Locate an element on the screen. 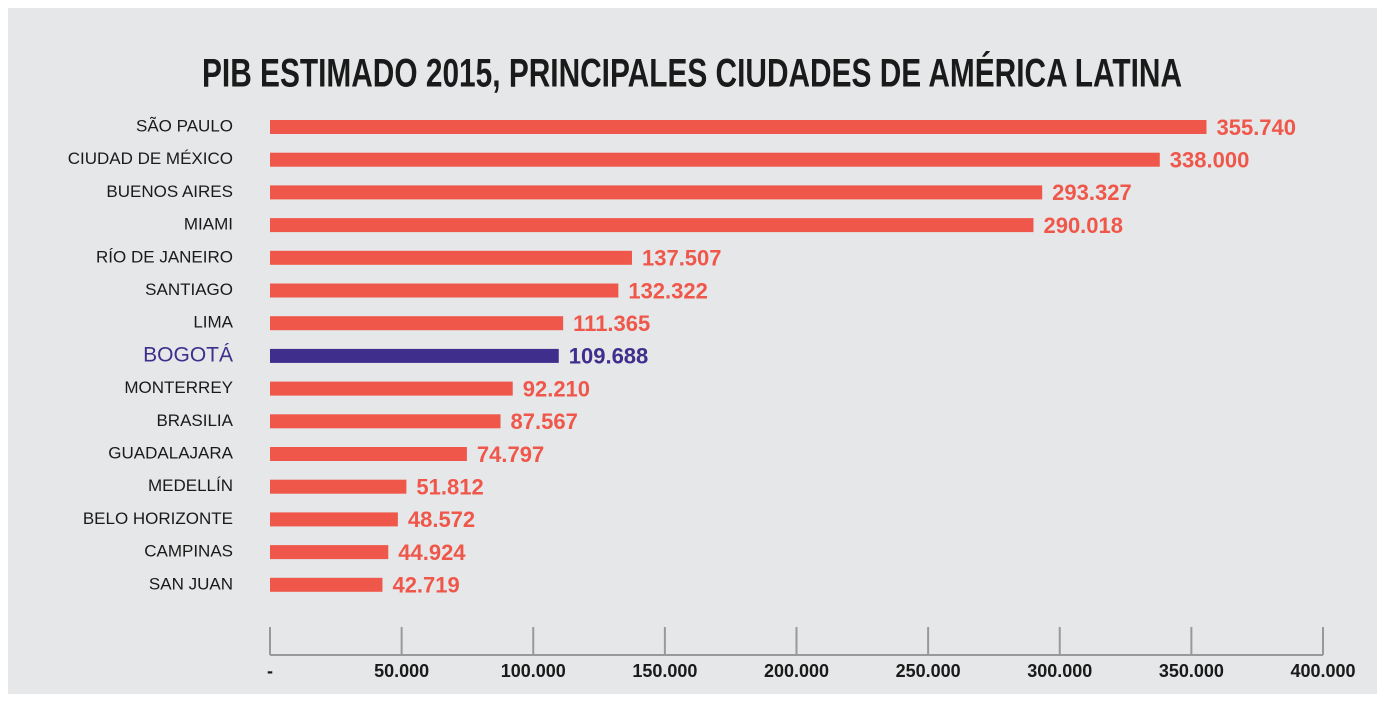  category-label: LIMA is located at coordinates (213, 322).